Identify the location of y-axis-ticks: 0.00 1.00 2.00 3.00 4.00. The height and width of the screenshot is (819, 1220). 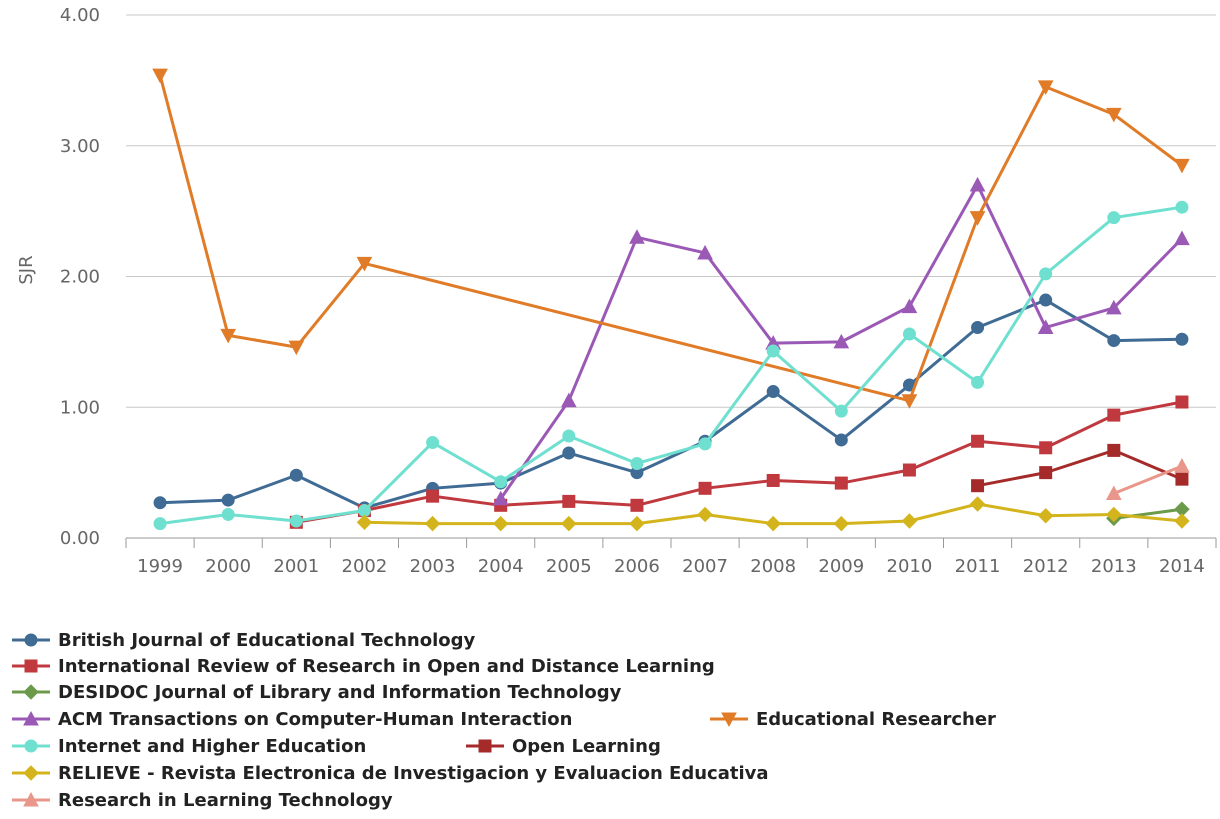
(80, 277).